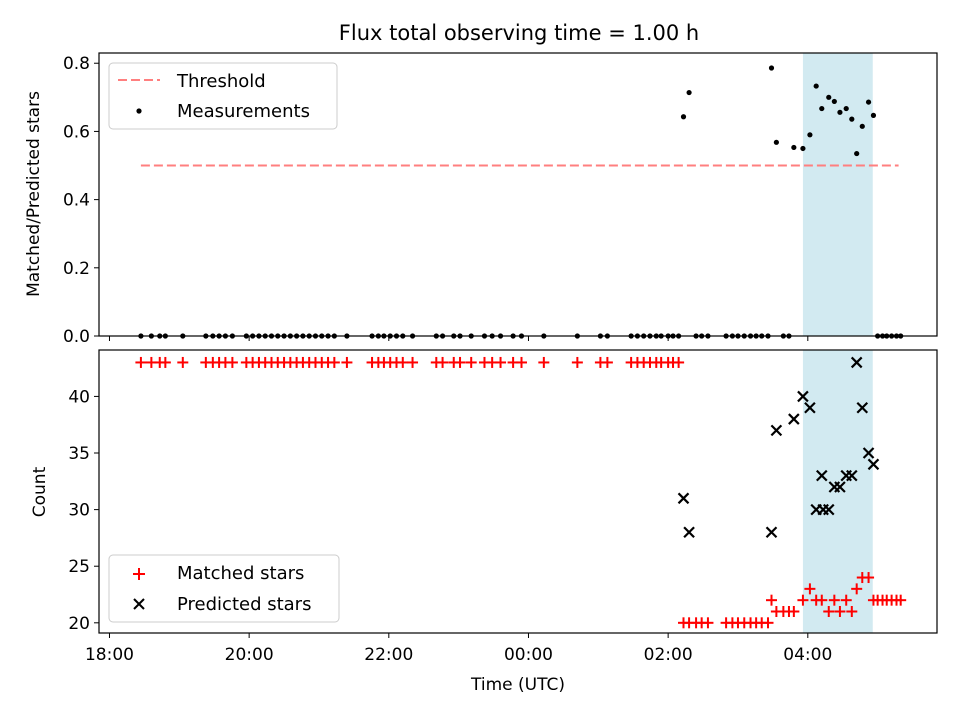 This screenshot has width=960, height=720. I want to click on top-y-tick-label: 0.6, so click(76, 132).